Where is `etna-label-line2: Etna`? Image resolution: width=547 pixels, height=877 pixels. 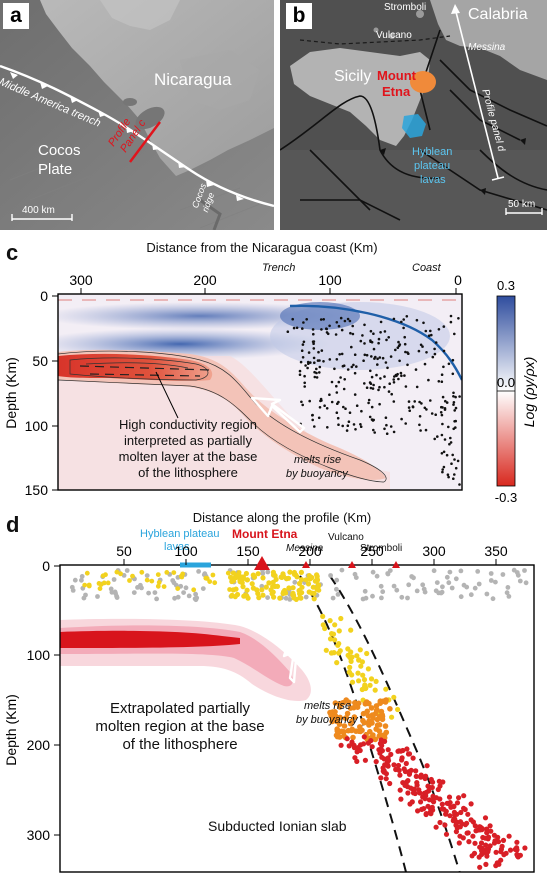
etna-label-line2: Etna is located at coordinates (396, 91).